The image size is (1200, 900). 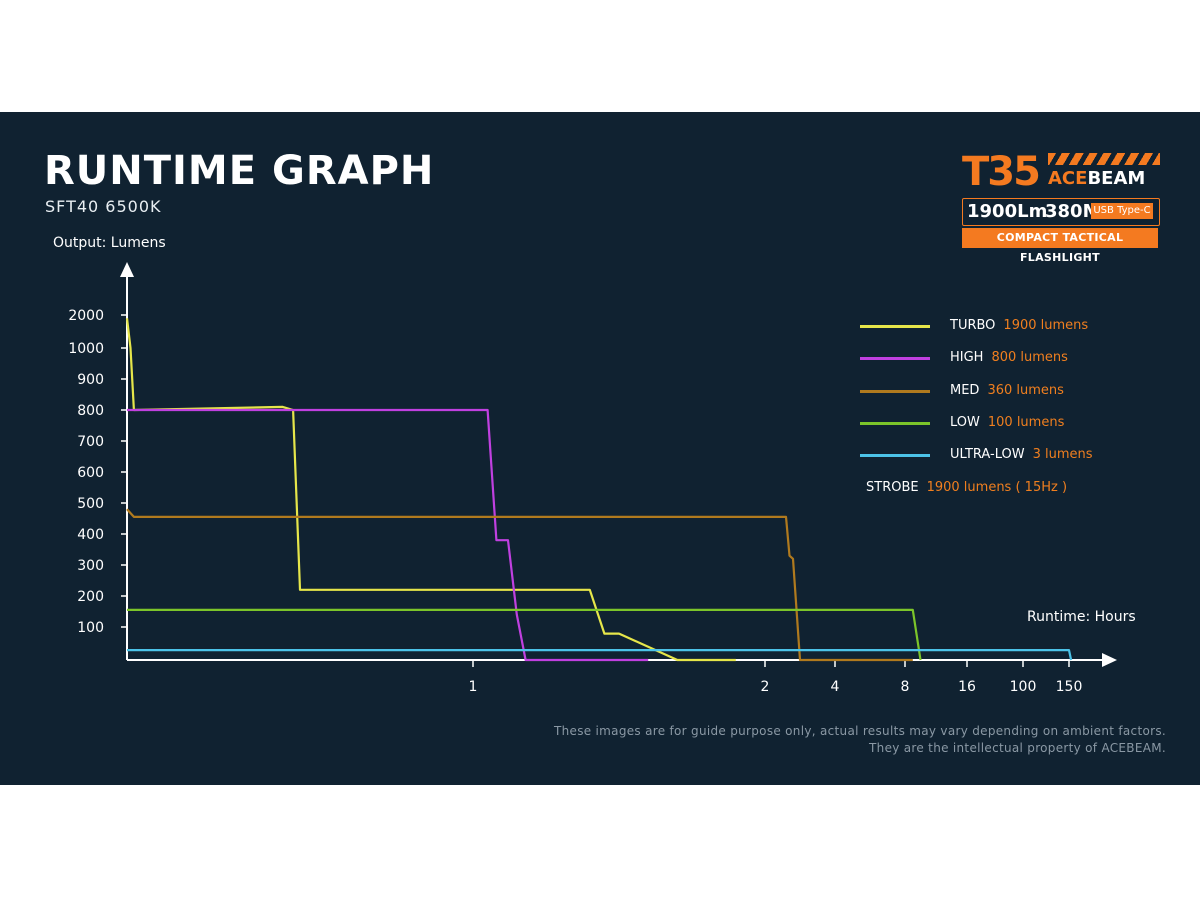 I want to click on logo-model-name: T35, so click(x=1001, y=172).